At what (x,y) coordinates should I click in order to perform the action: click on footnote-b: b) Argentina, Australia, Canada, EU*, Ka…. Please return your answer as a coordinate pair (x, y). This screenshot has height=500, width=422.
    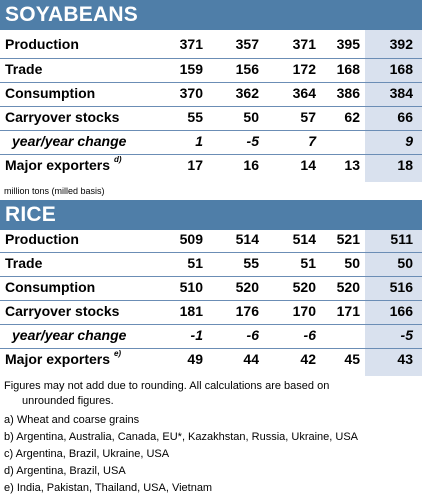
    Looking at the image, I should click on (181, 437).